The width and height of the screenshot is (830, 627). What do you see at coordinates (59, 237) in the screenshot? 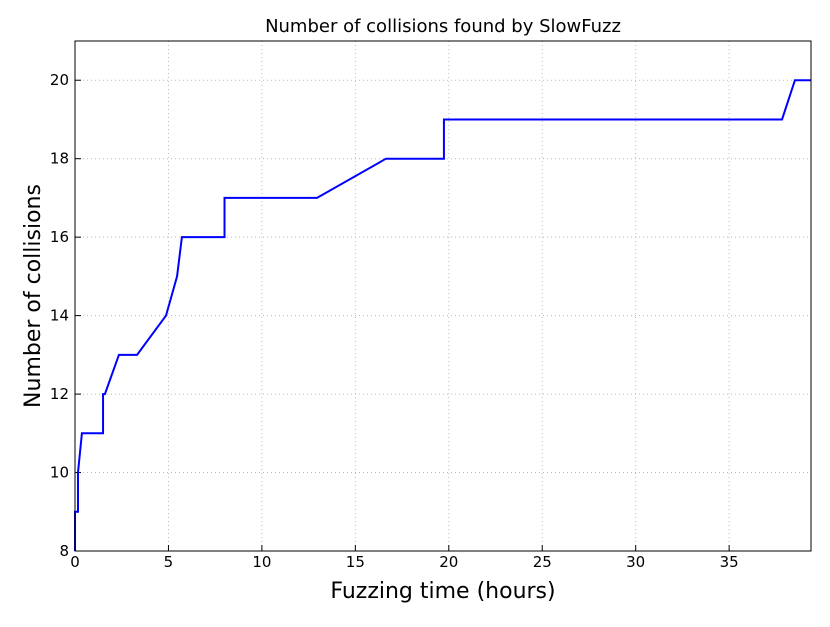
I see `y-tick-label: 16` at bounding box center [59, 237].